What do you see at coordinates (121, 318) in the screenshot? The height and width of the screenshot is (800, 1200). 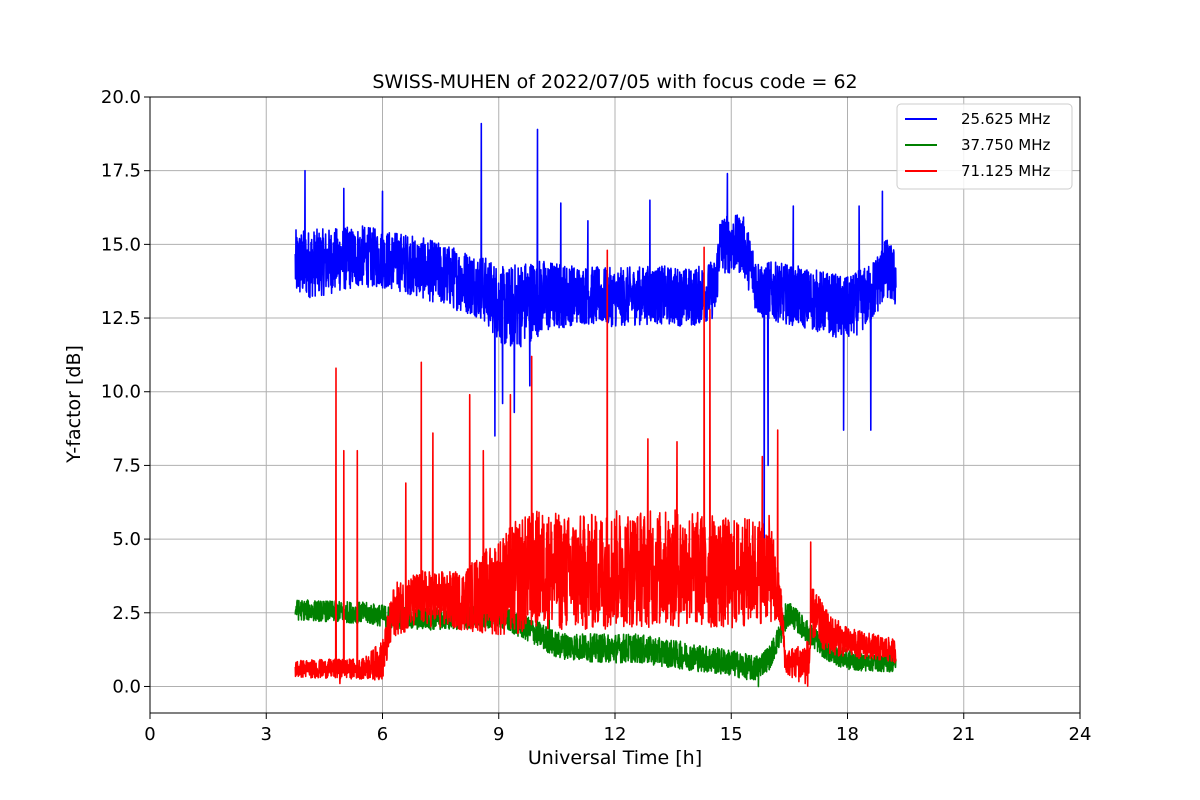 I see `y-tick-label: 12.5` at bounding box center [121, 318].